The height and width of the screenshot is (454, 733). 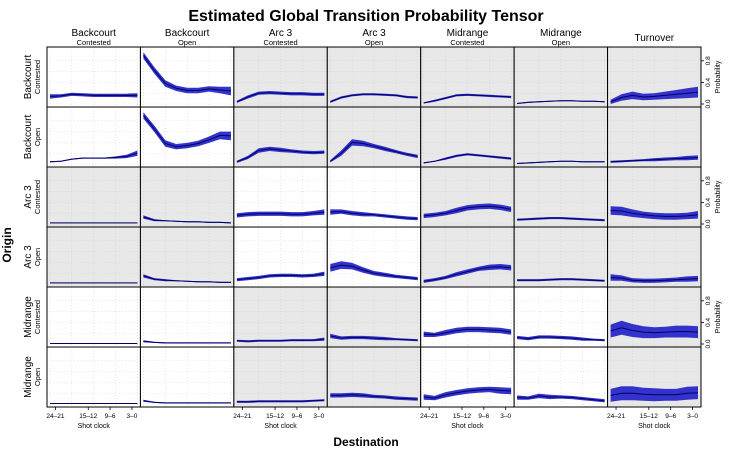 I want to click on column-header-sub: Open, so click(x=187, y=42).